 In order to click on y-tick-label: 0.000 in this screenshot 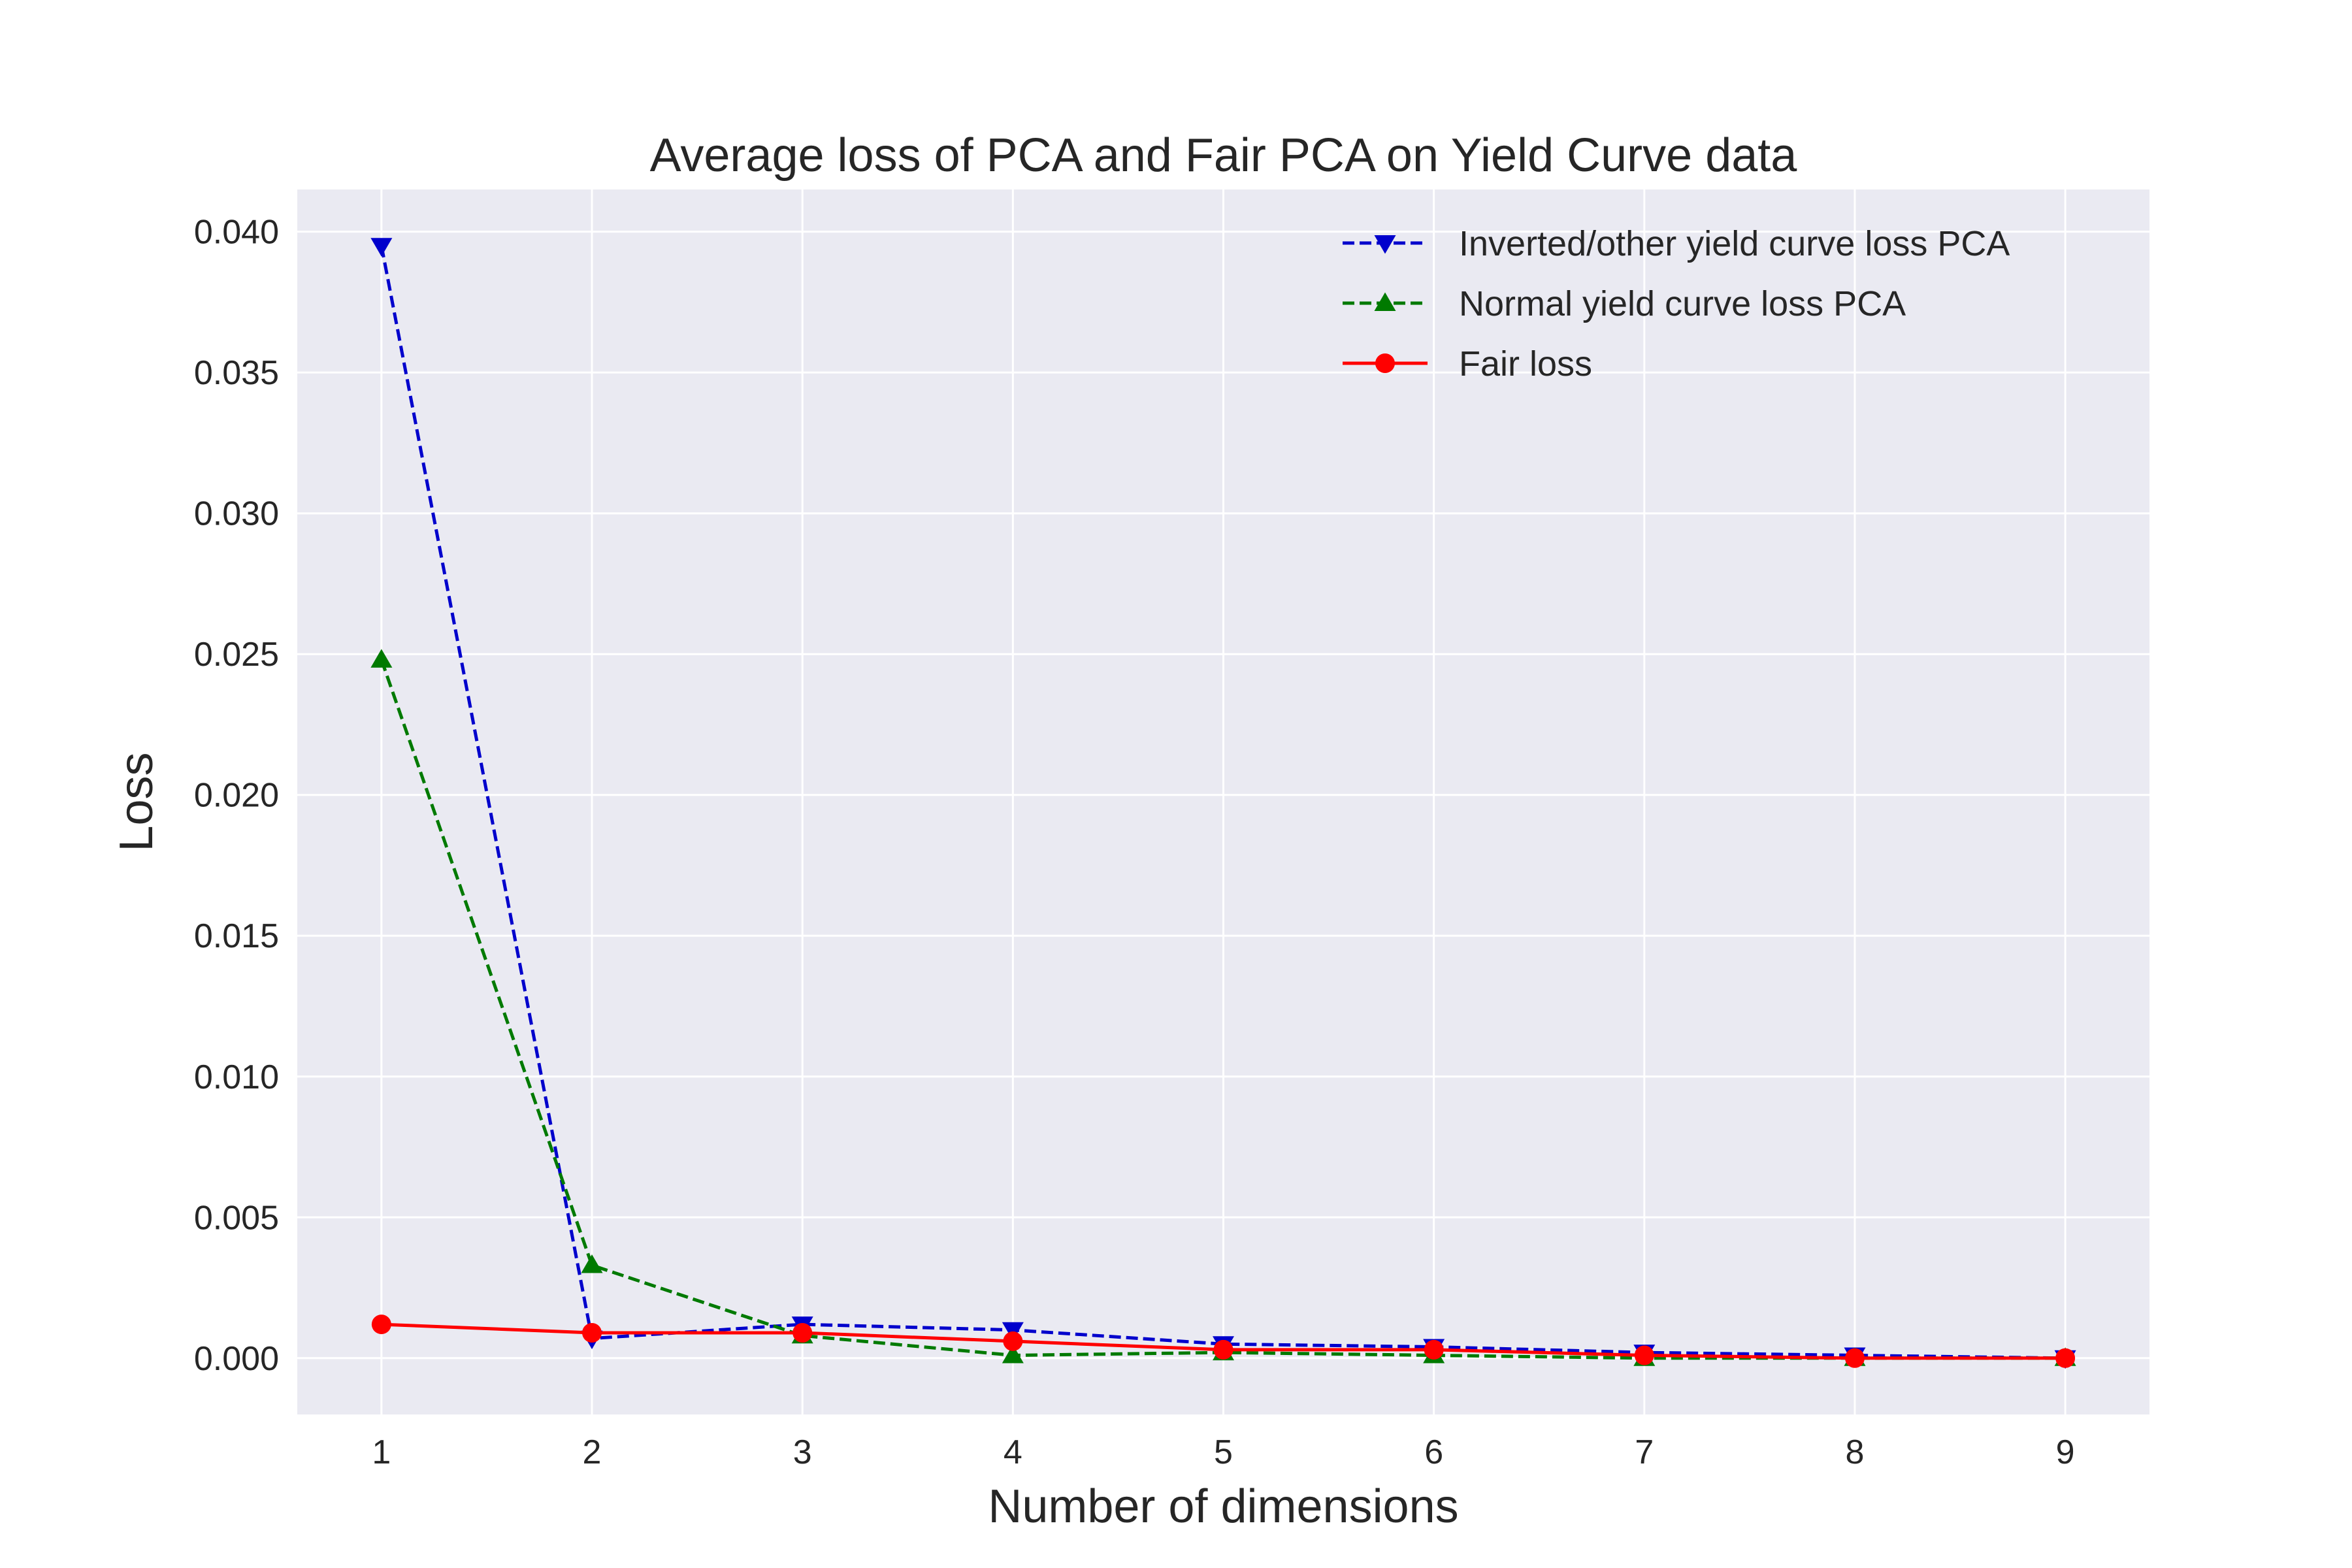, I will do `click(236, 1359)`.